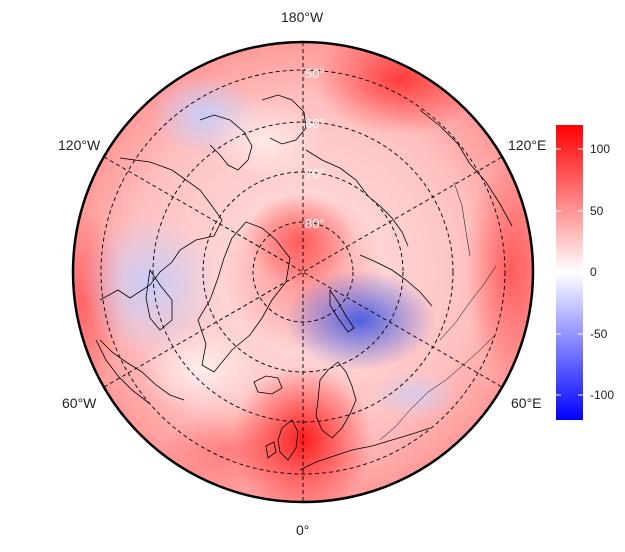 The height and width of the screenshot is (552, 625). What do you see at coordinates (466, 168) in the screenshot?
I see `coast-asia-east` at bounding box center [466, 168].